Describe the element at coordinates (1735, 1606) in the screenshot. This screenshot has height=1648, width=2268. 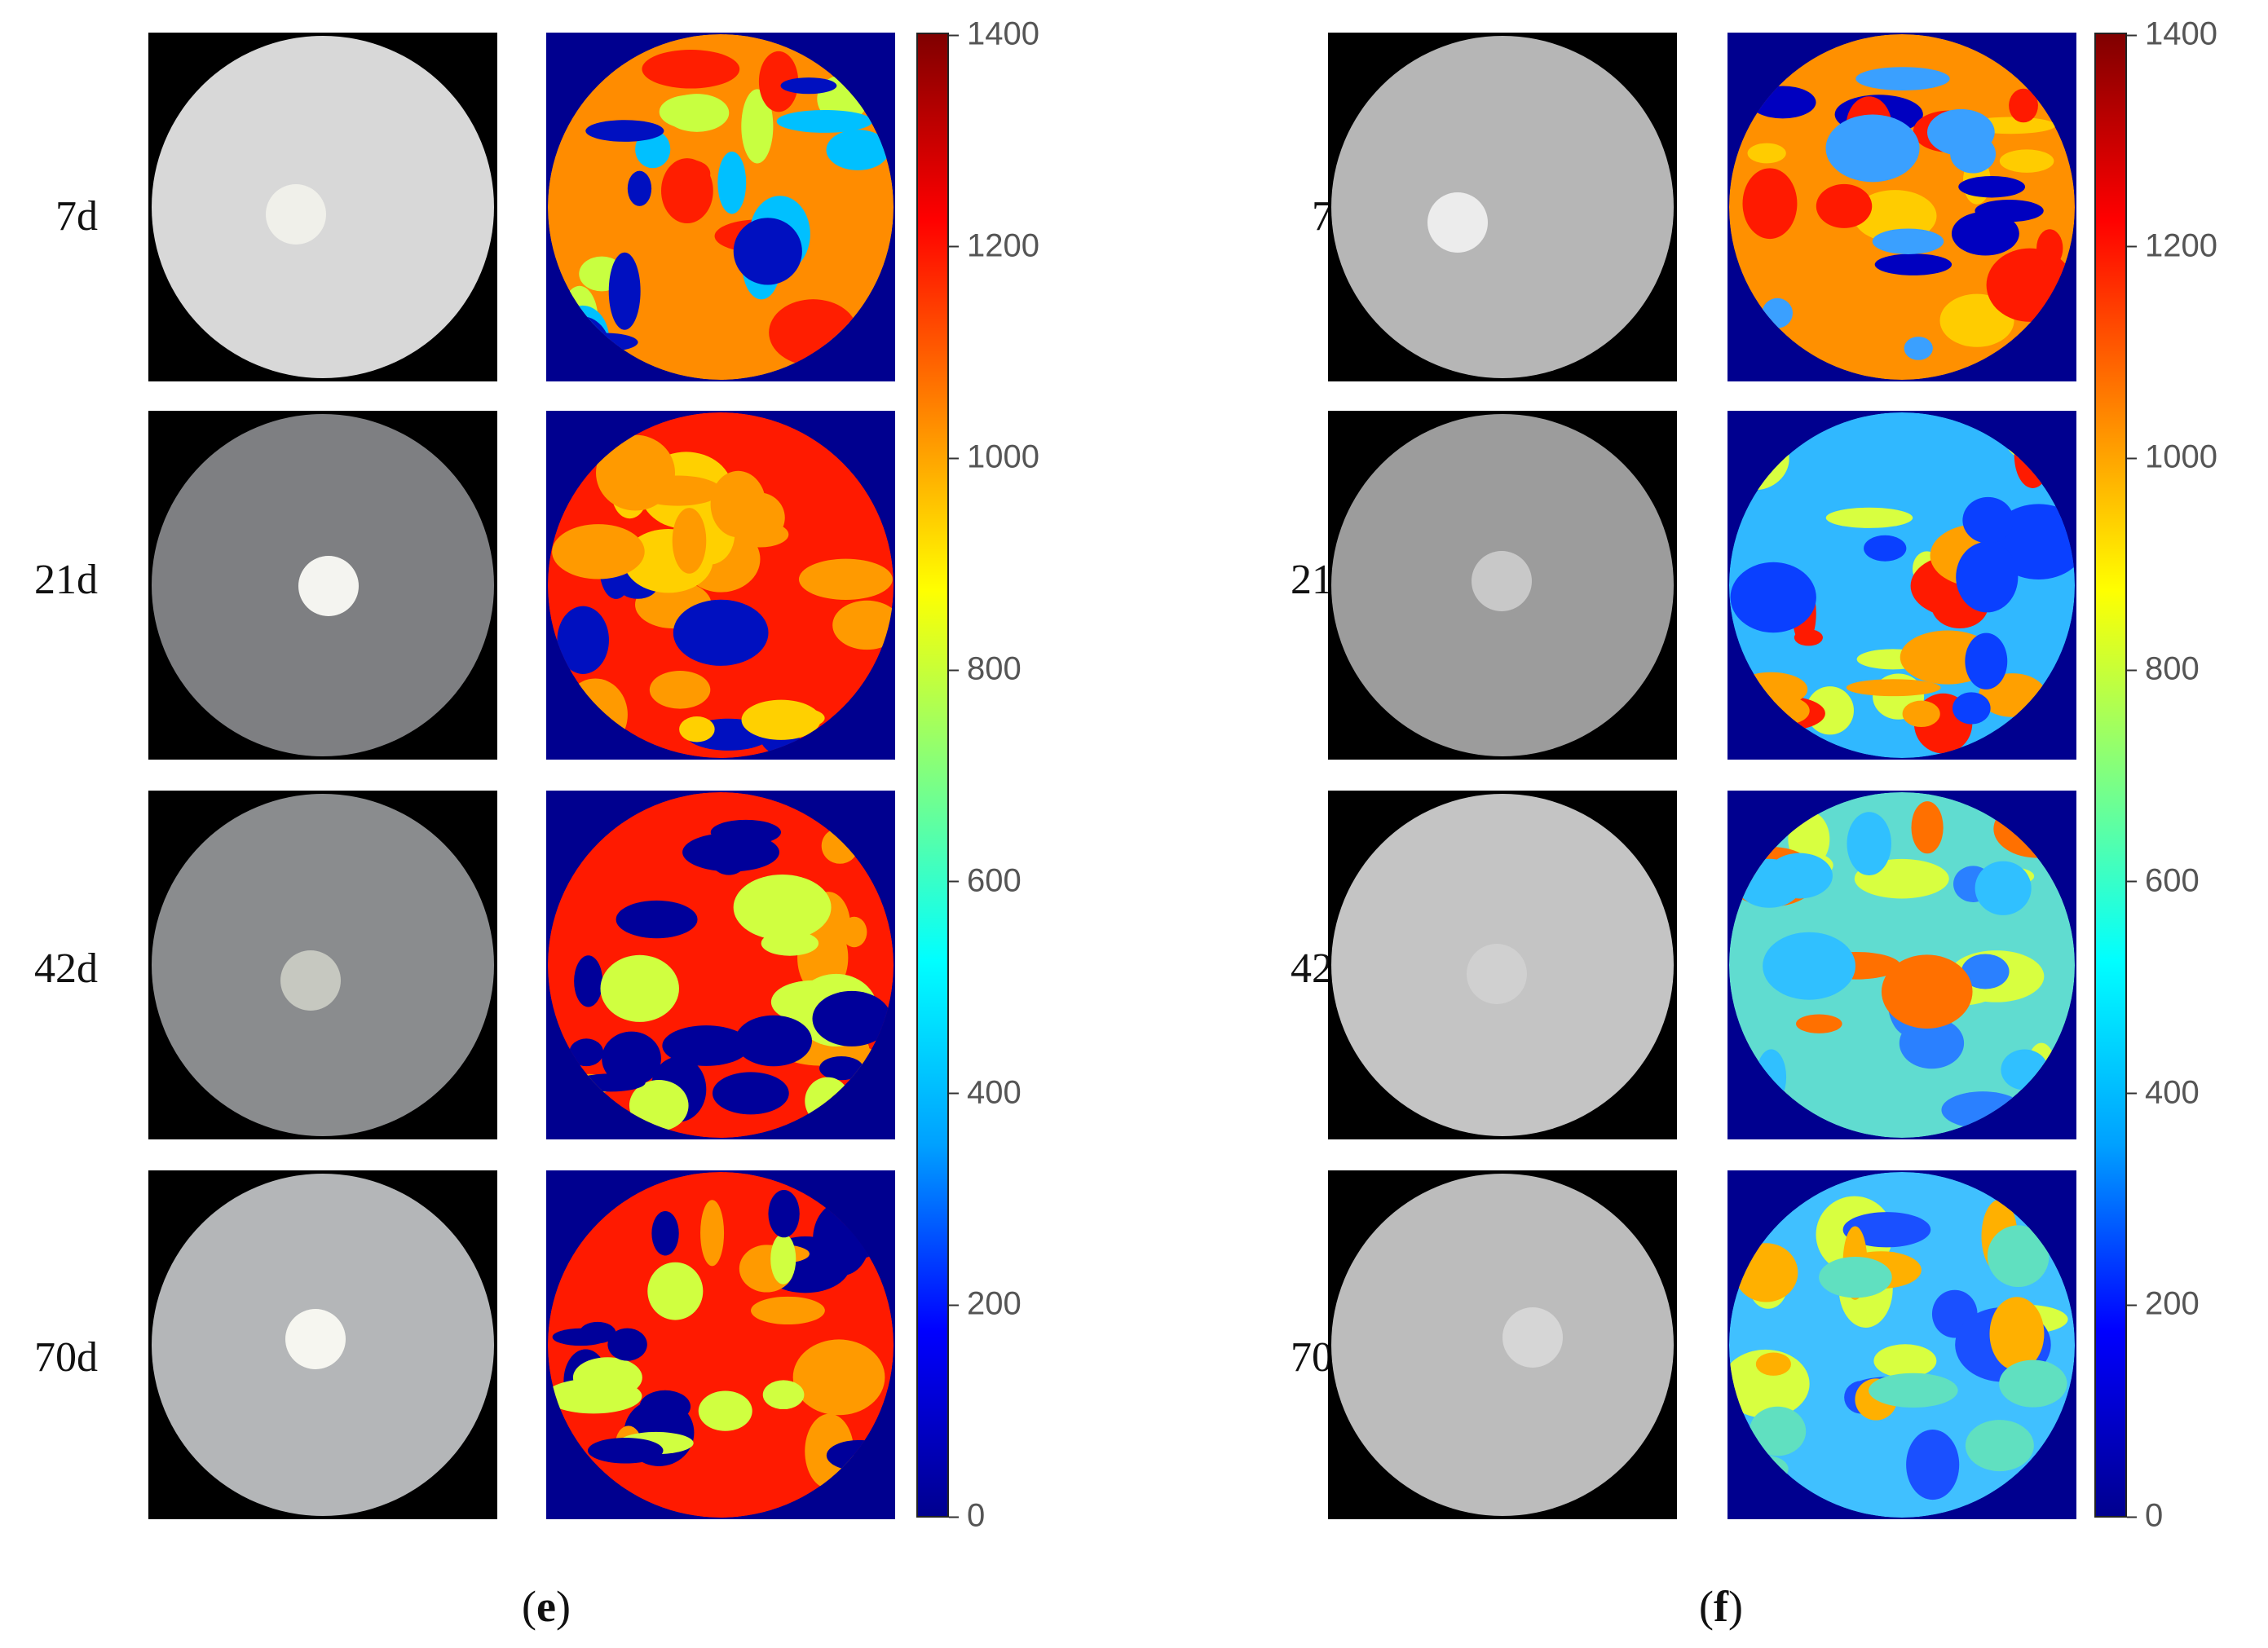
I see `caption-close: )` at that location.